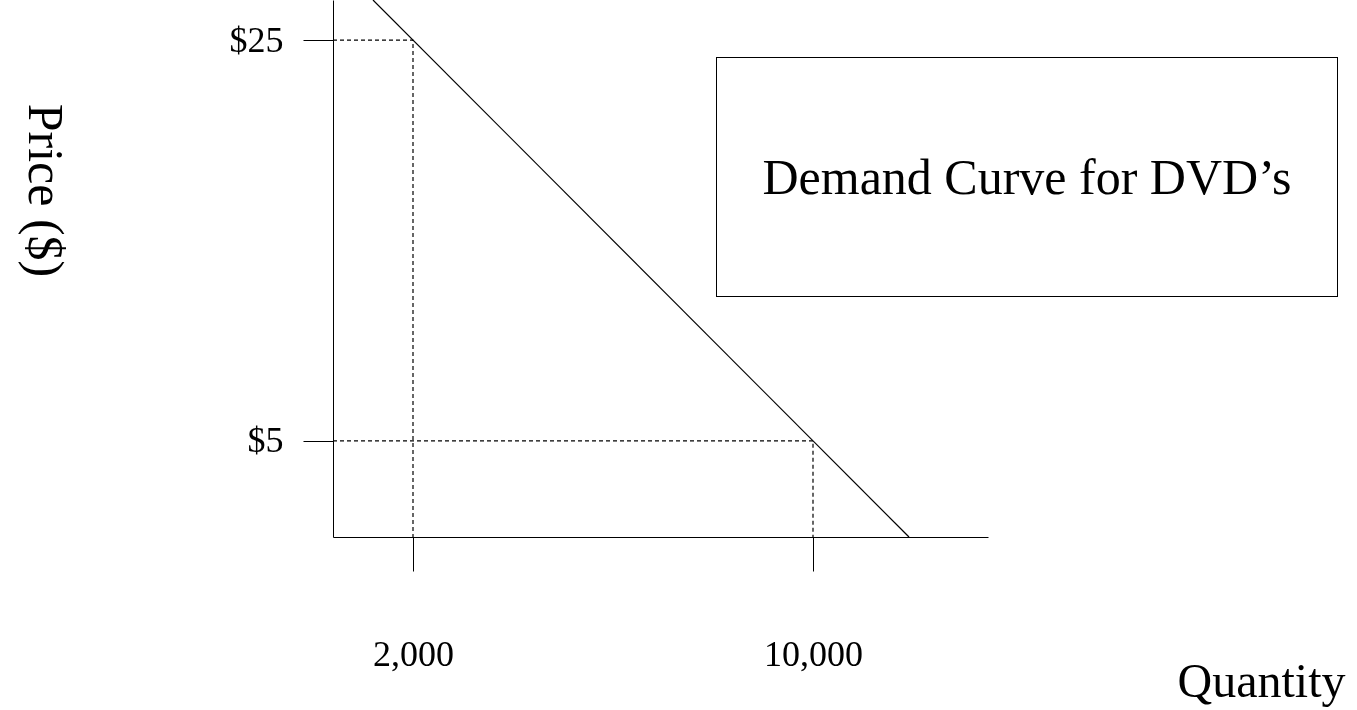 The width and height of the screenshot is (1357, 710). Describe the element at coordinates (265, 440) in the screenshot. I see `y-tick-label: $5` at that location.